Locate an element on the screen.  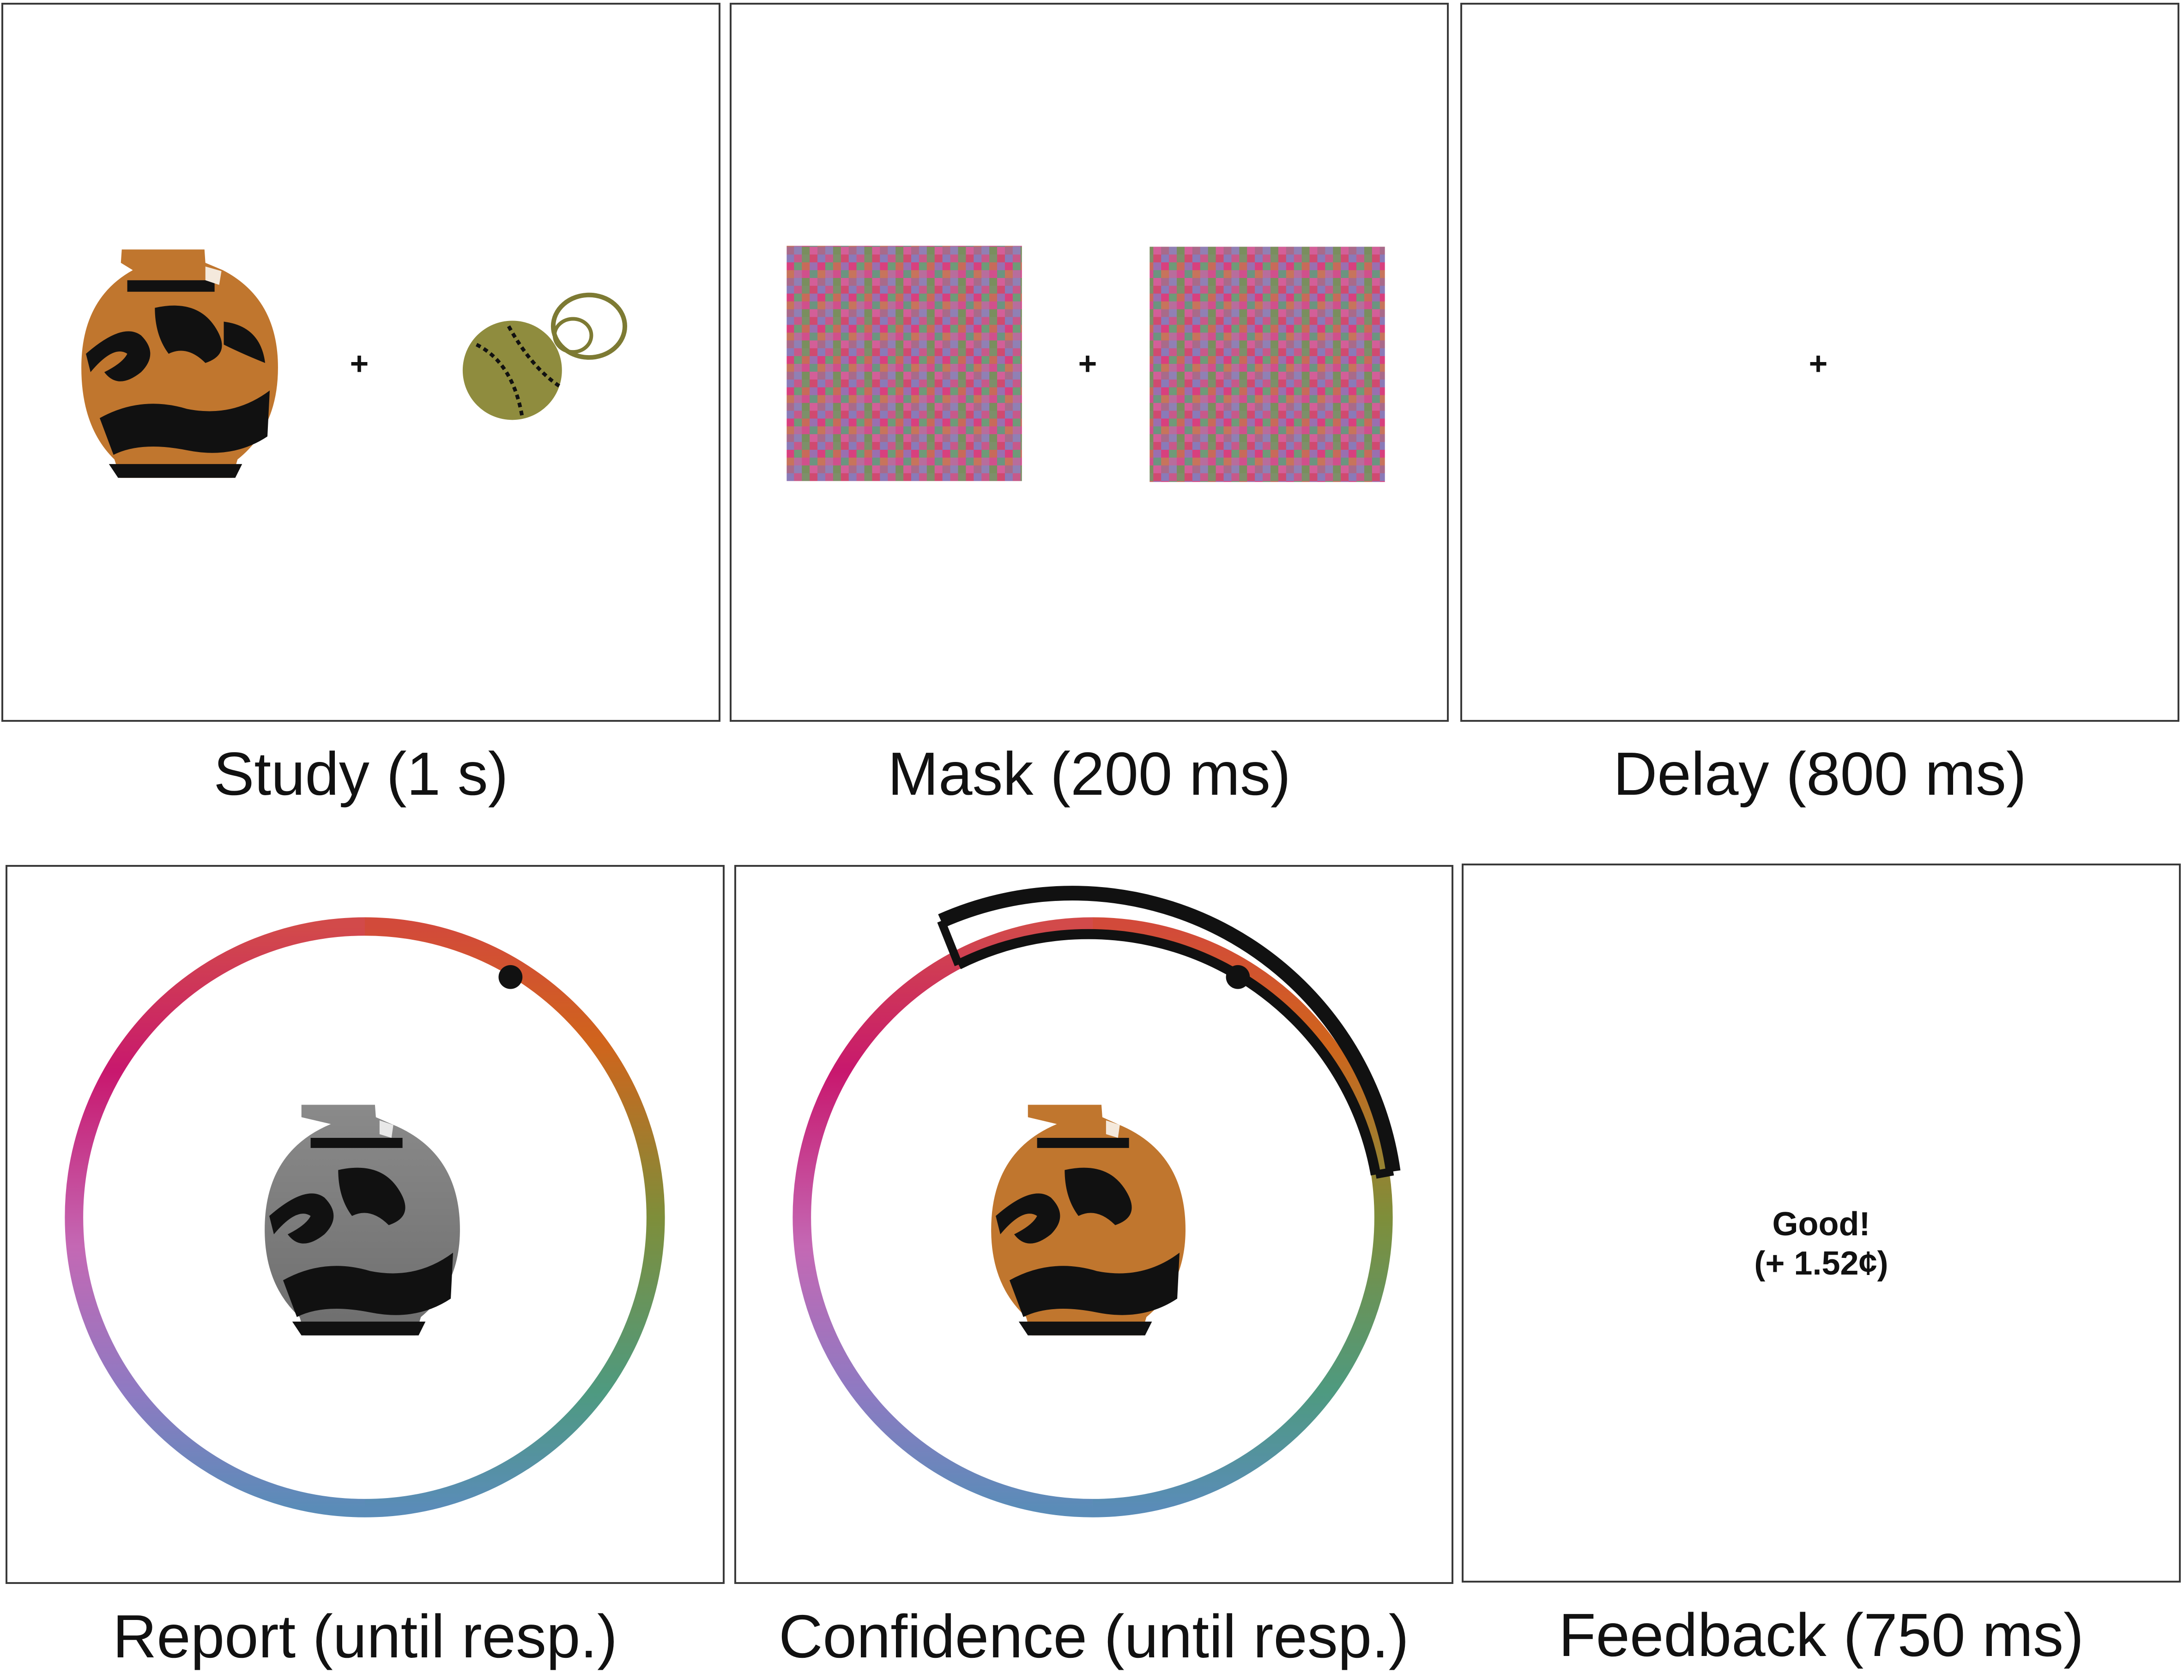
report-stimulus is located at coordinates (365, 1217).